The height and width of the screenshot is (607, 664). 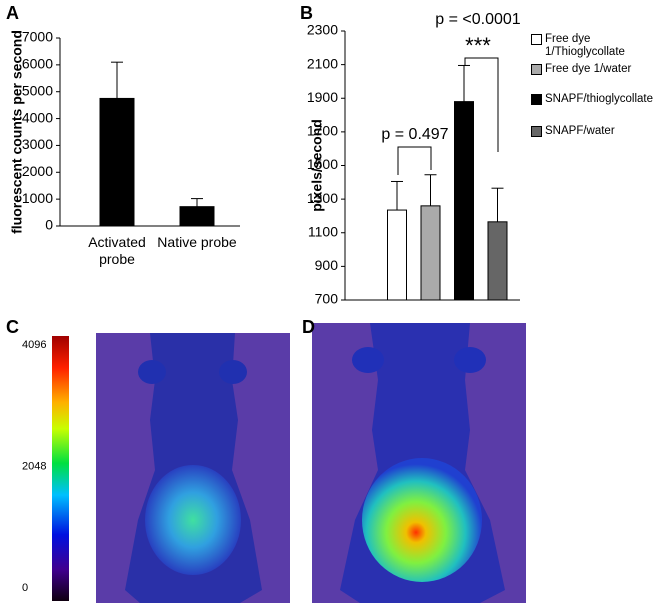 I want to click on colorbar-tick-label: 2048, so click(x=34, y=466).